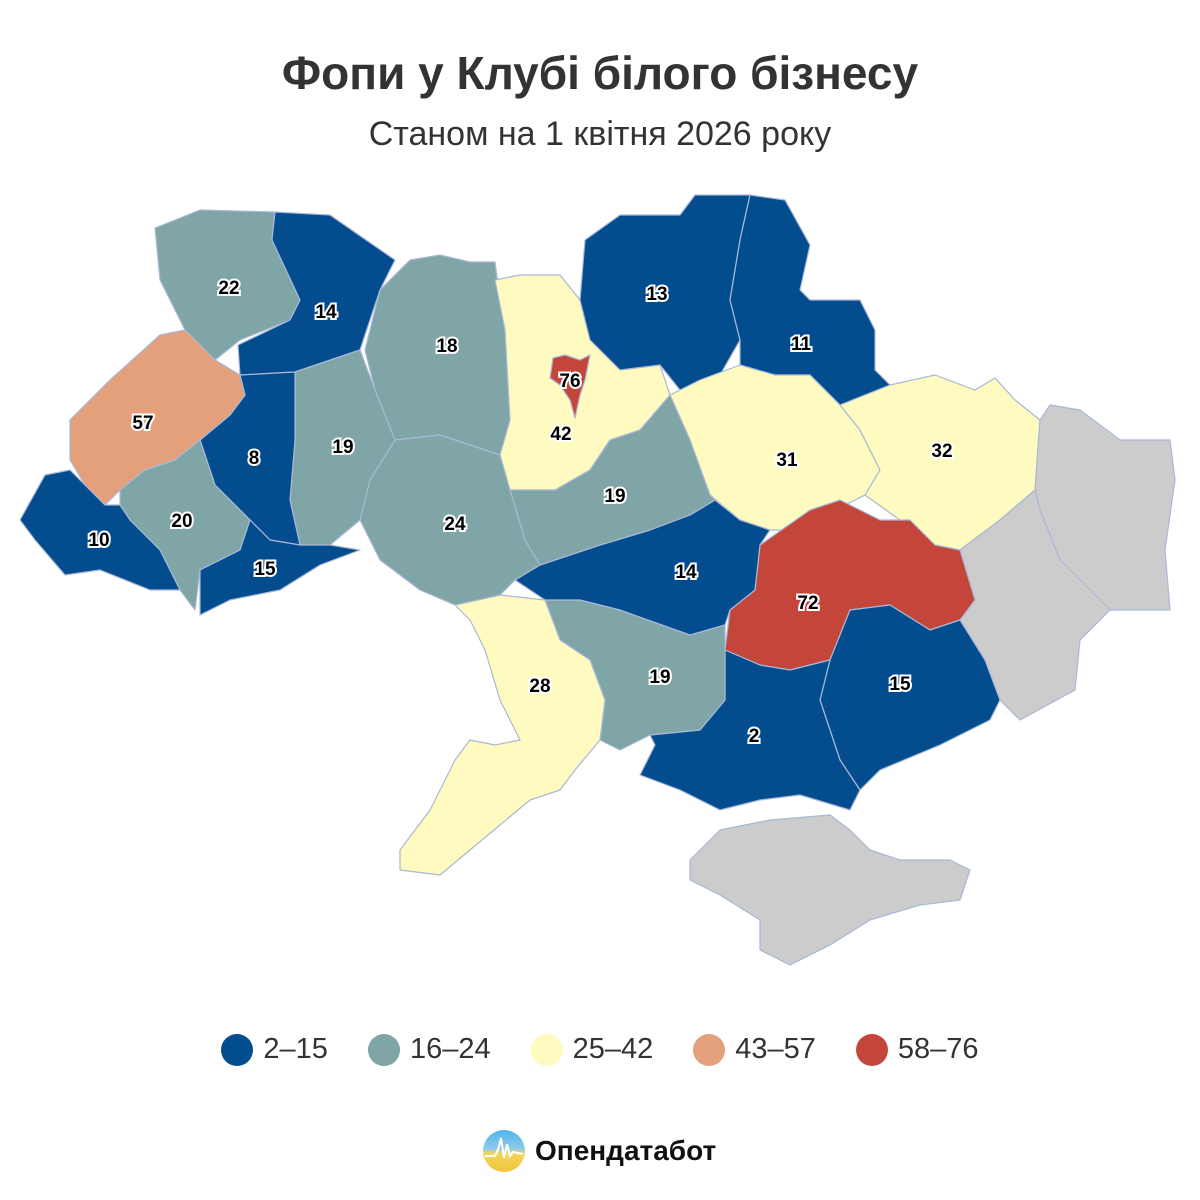  I want to click on region-value-label: 42, so click(560, 434).